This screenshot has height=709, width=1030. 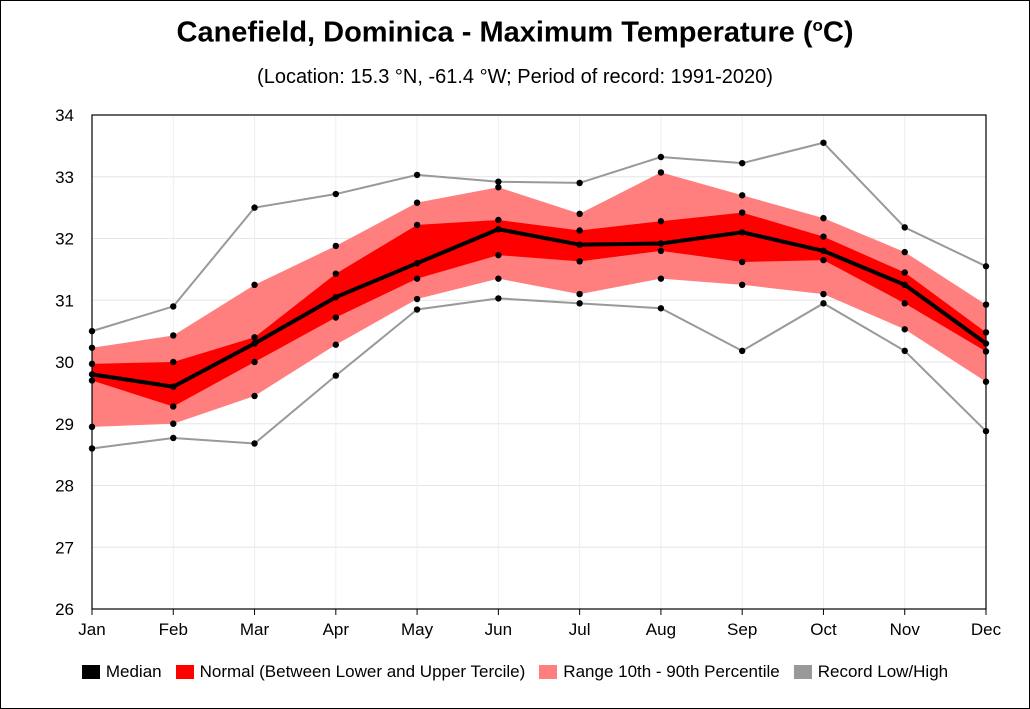 What do you see at coordinates (64, 177) in the screenshot?
I see `y-tick-label: 33` at bounding box center [64, 177].